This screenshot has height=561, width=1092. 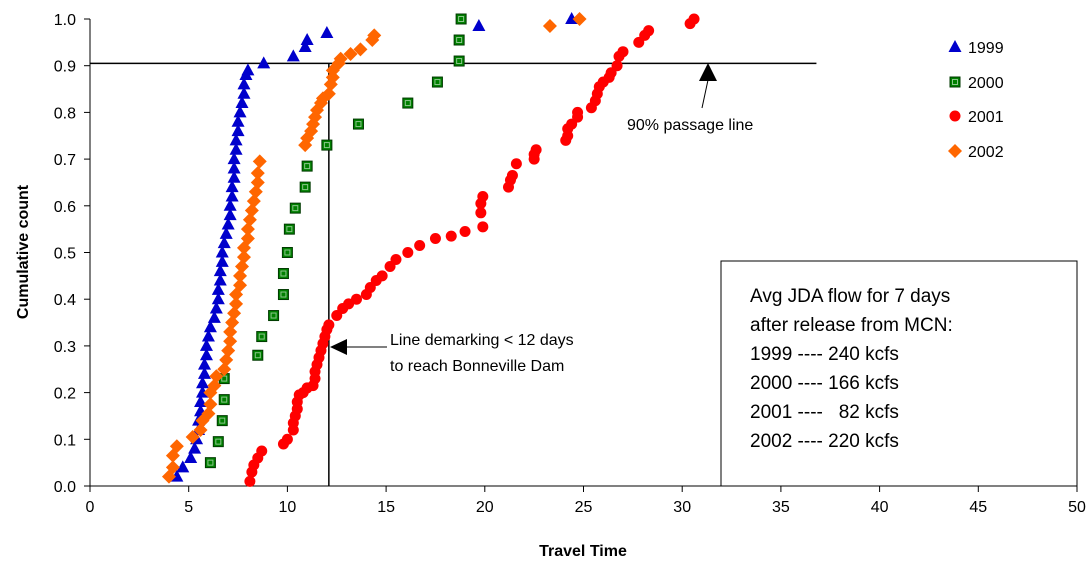 I want to click on y-tick-label: 0.5, so click(x=65, y=254).